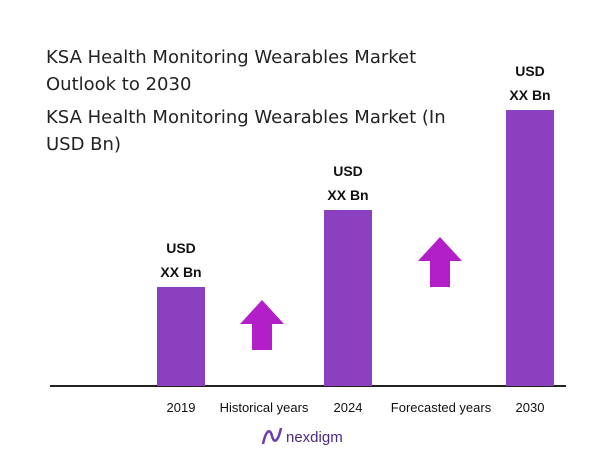 The height and width of the screenshot is (451, 602). Describe the element at coordinates (264, 407) in the screenshot. I see `period-label: Historical years` at that location.